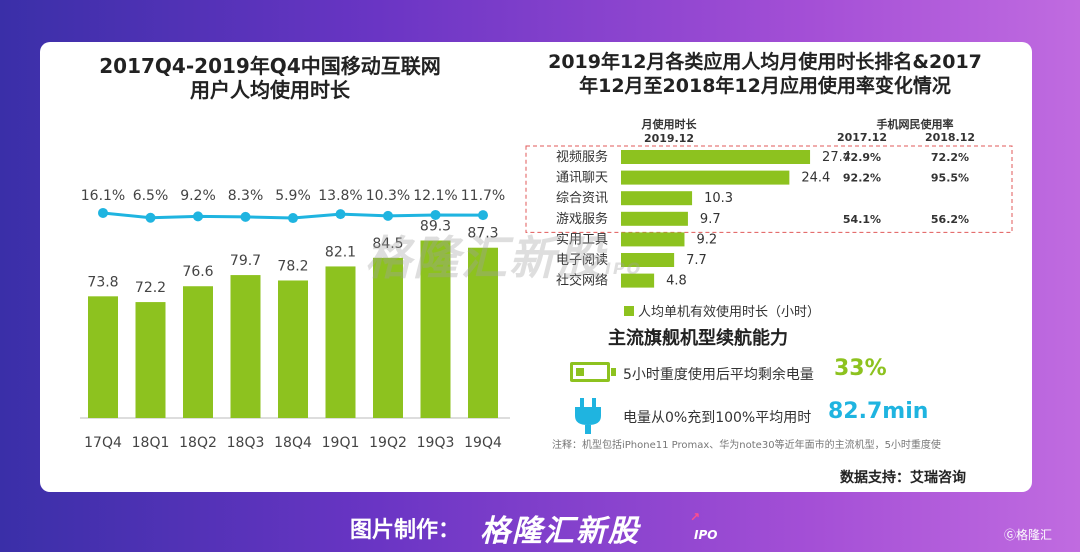 This screenshot has width=1080, height=552. Describe the element at coordinates (560, 531) in the screenshot. I see `footer-brand-logo: 格隆汇新股` at that location.